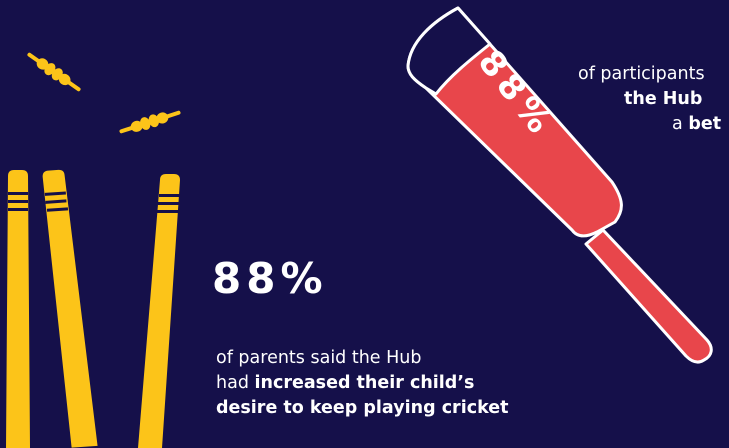  What do you see at coordinates (364, 383) in the screenshot?
I see `parents-line-2-bold: increased their child’s` at bounding box center [364, 383].